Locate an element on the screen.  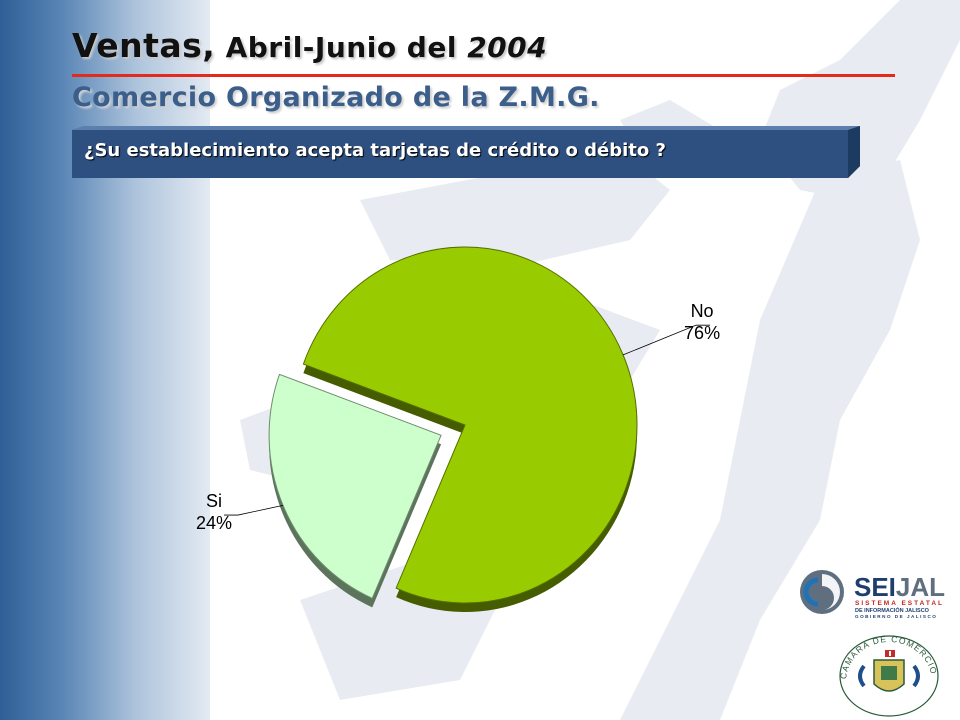
seijal-name-rest: JAL is located at coordinates (920, 587).